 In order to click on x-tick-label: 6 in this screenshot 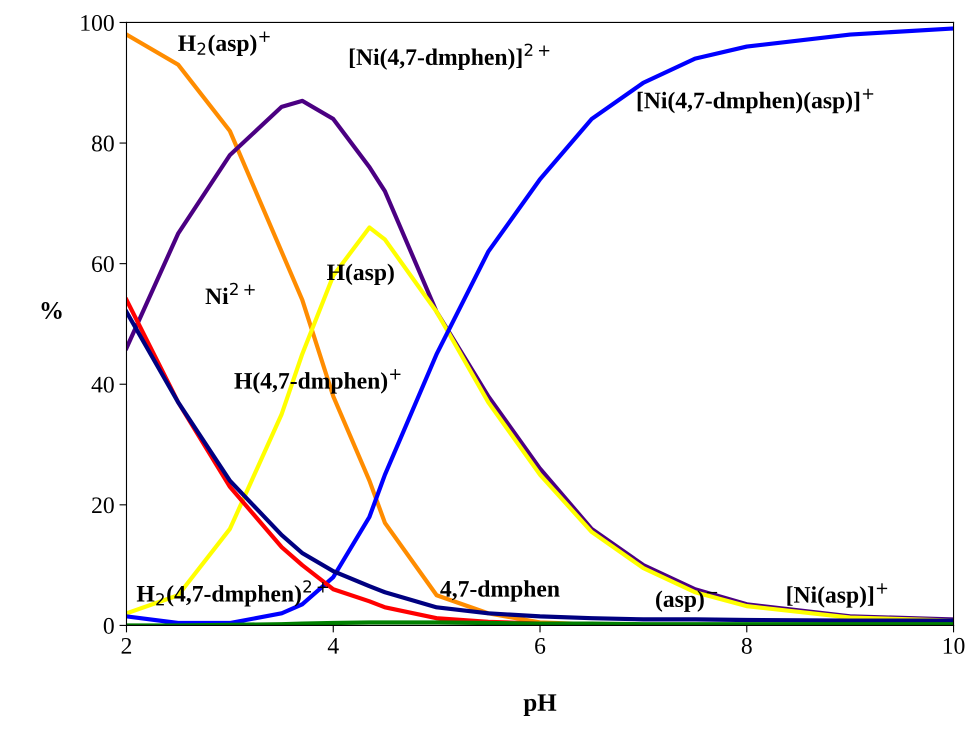, I will do `click(540, 646)`.